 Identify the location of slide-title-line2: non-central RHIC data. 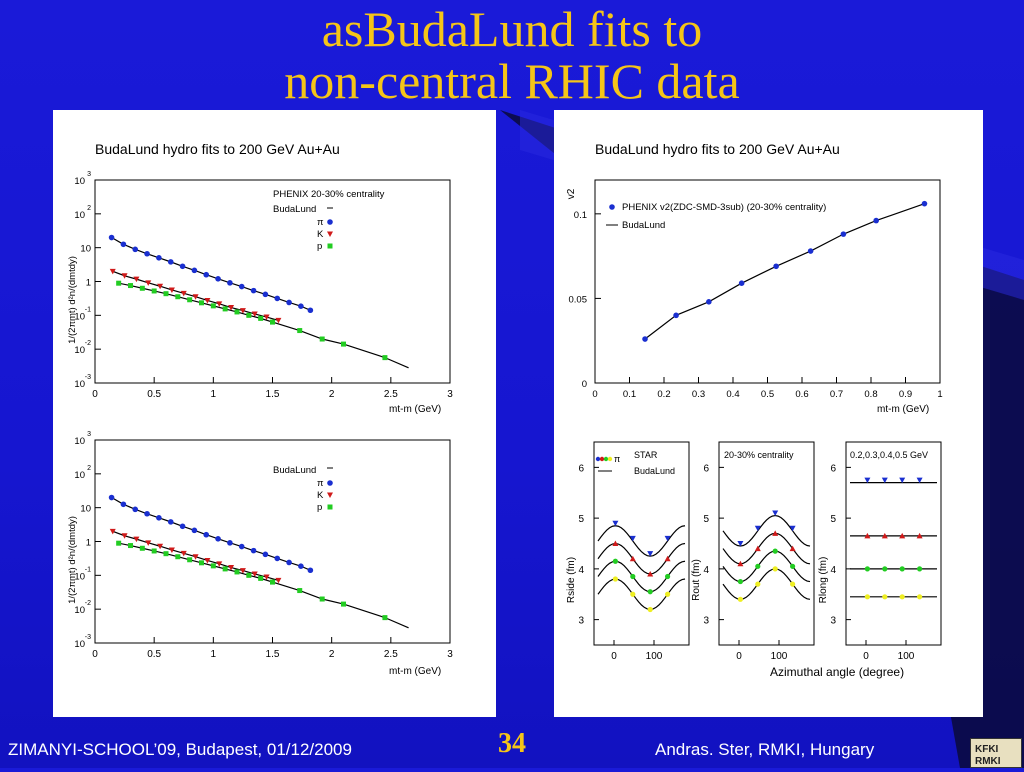
(512, 81).